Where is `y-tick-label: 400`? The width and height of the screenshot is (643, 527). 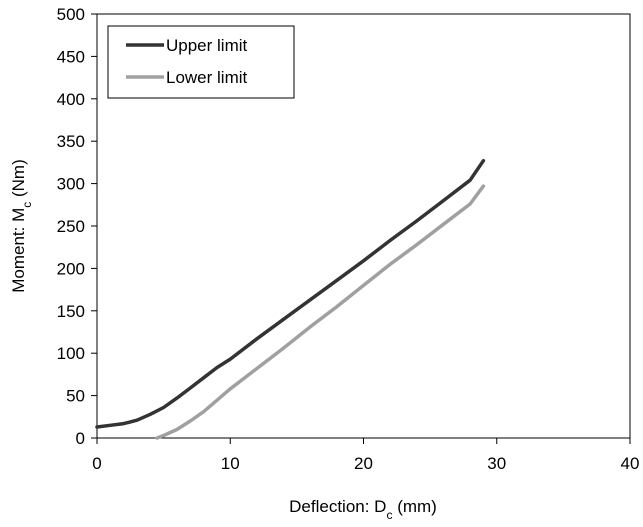 y-tick-label: 400 is located at coordinates (71, 99).